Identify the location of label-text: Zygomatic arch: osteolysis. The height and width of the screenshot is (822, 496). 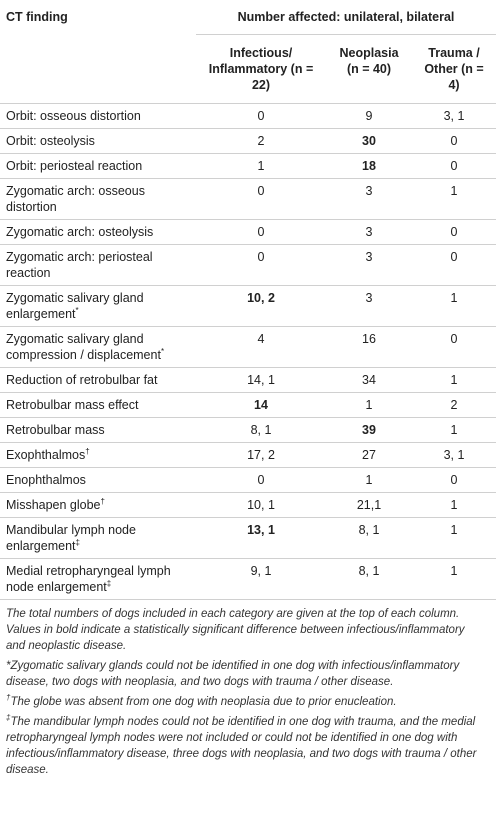
(80, 232).